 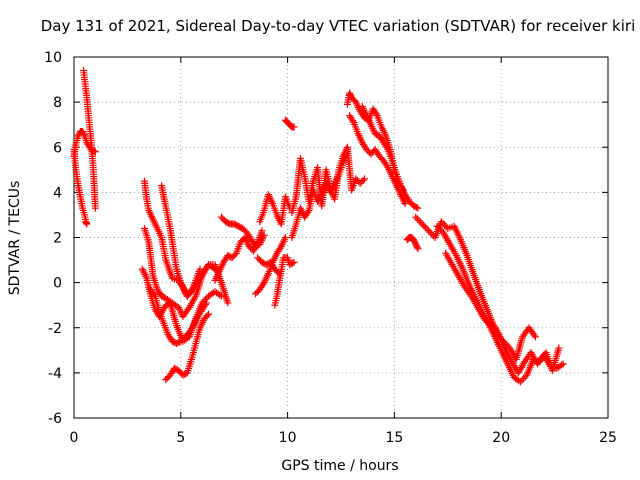 What do you see at coordinates (339, 466) in the screenshot?
I see `x-axis-label: GPS time / hours` at bounding box center [339, 466].